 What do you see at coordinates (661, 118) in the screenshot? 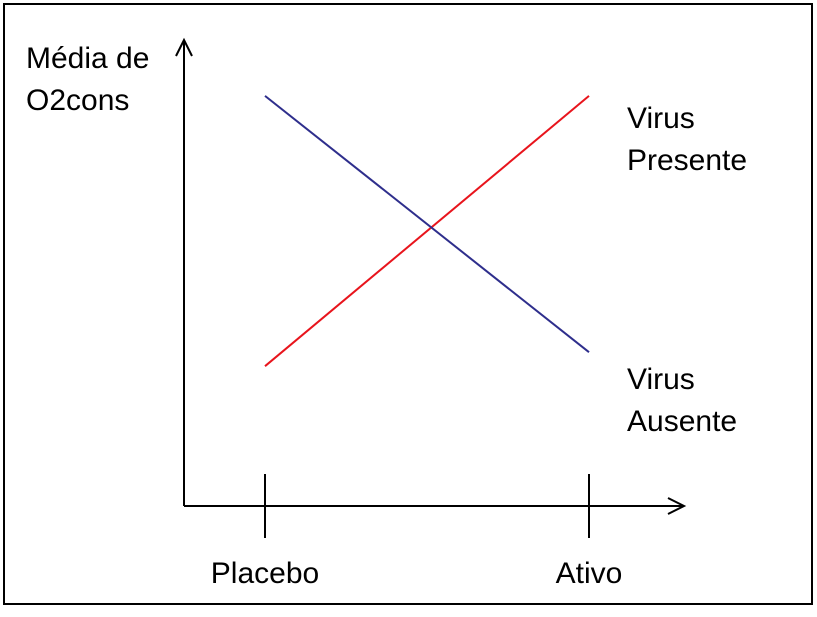
I see `series-label-virus-presente-line-1: Virus` at bounding box center [661, 118].